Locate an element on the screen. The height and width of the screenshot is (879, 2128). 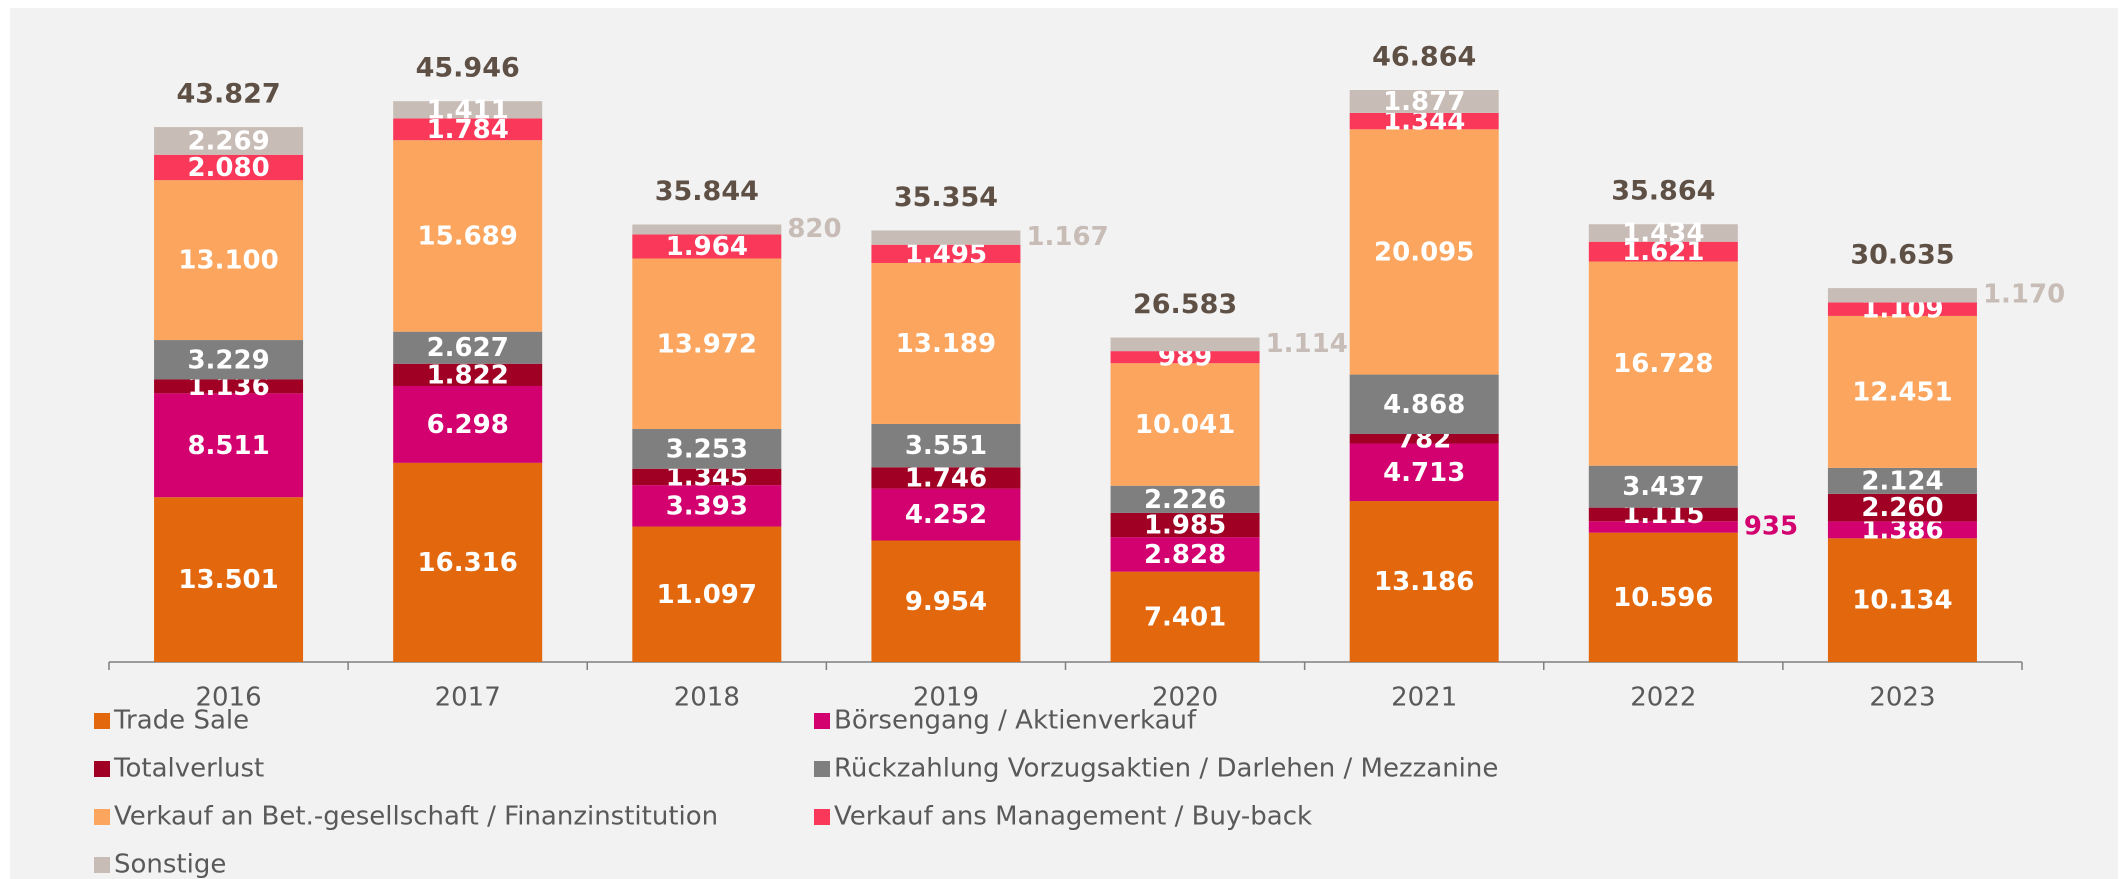
data-label: 1.434 is located at coordinates (1663, 233).